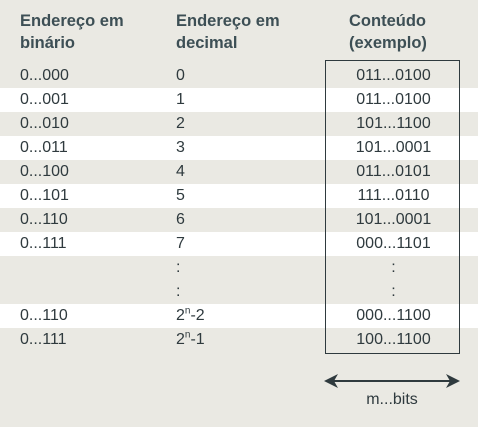  I want to click on header-decimal-line1: Endereço em, so click(228, 21).